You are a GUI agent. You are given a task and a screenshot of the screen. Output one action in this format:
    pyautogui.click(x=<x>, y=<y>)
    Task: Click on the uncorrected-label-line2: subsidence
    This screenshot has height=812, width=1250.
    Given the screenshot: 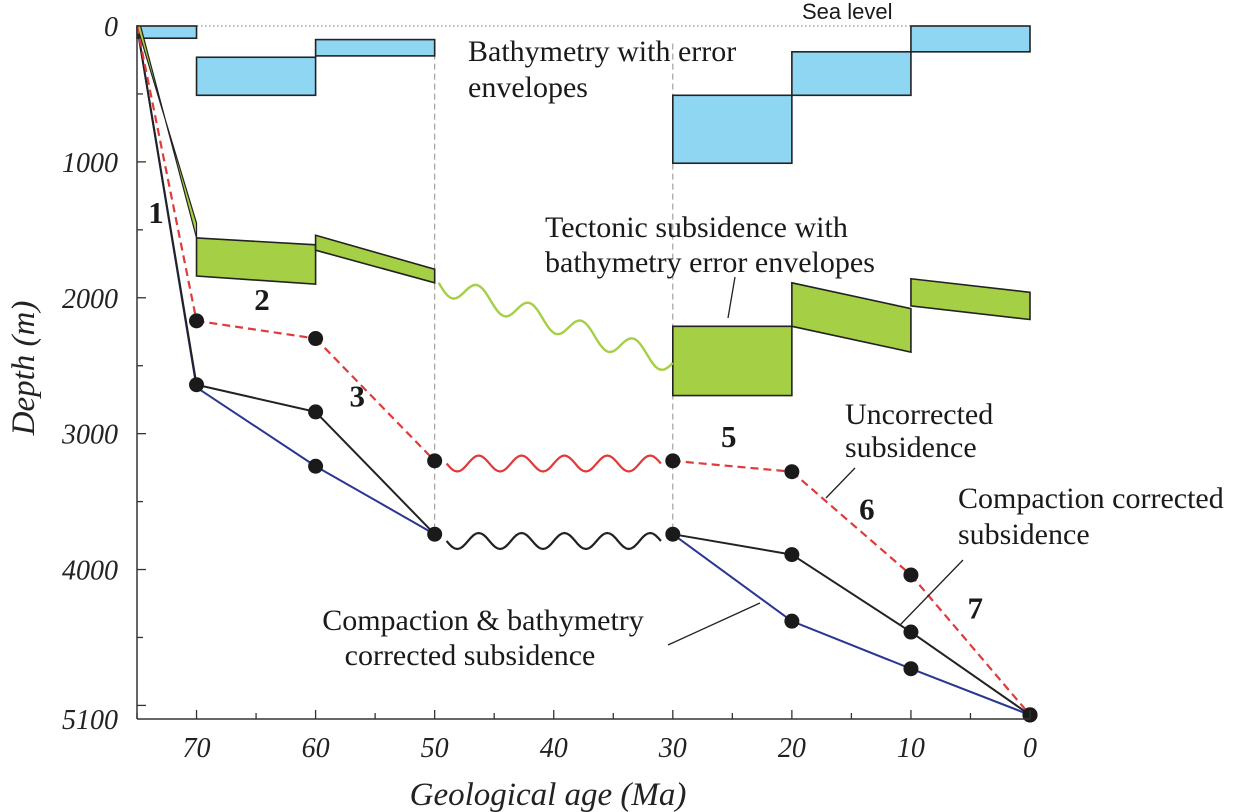 What is the action you would take?
    pyautogui.click(x=911, y=447)
    